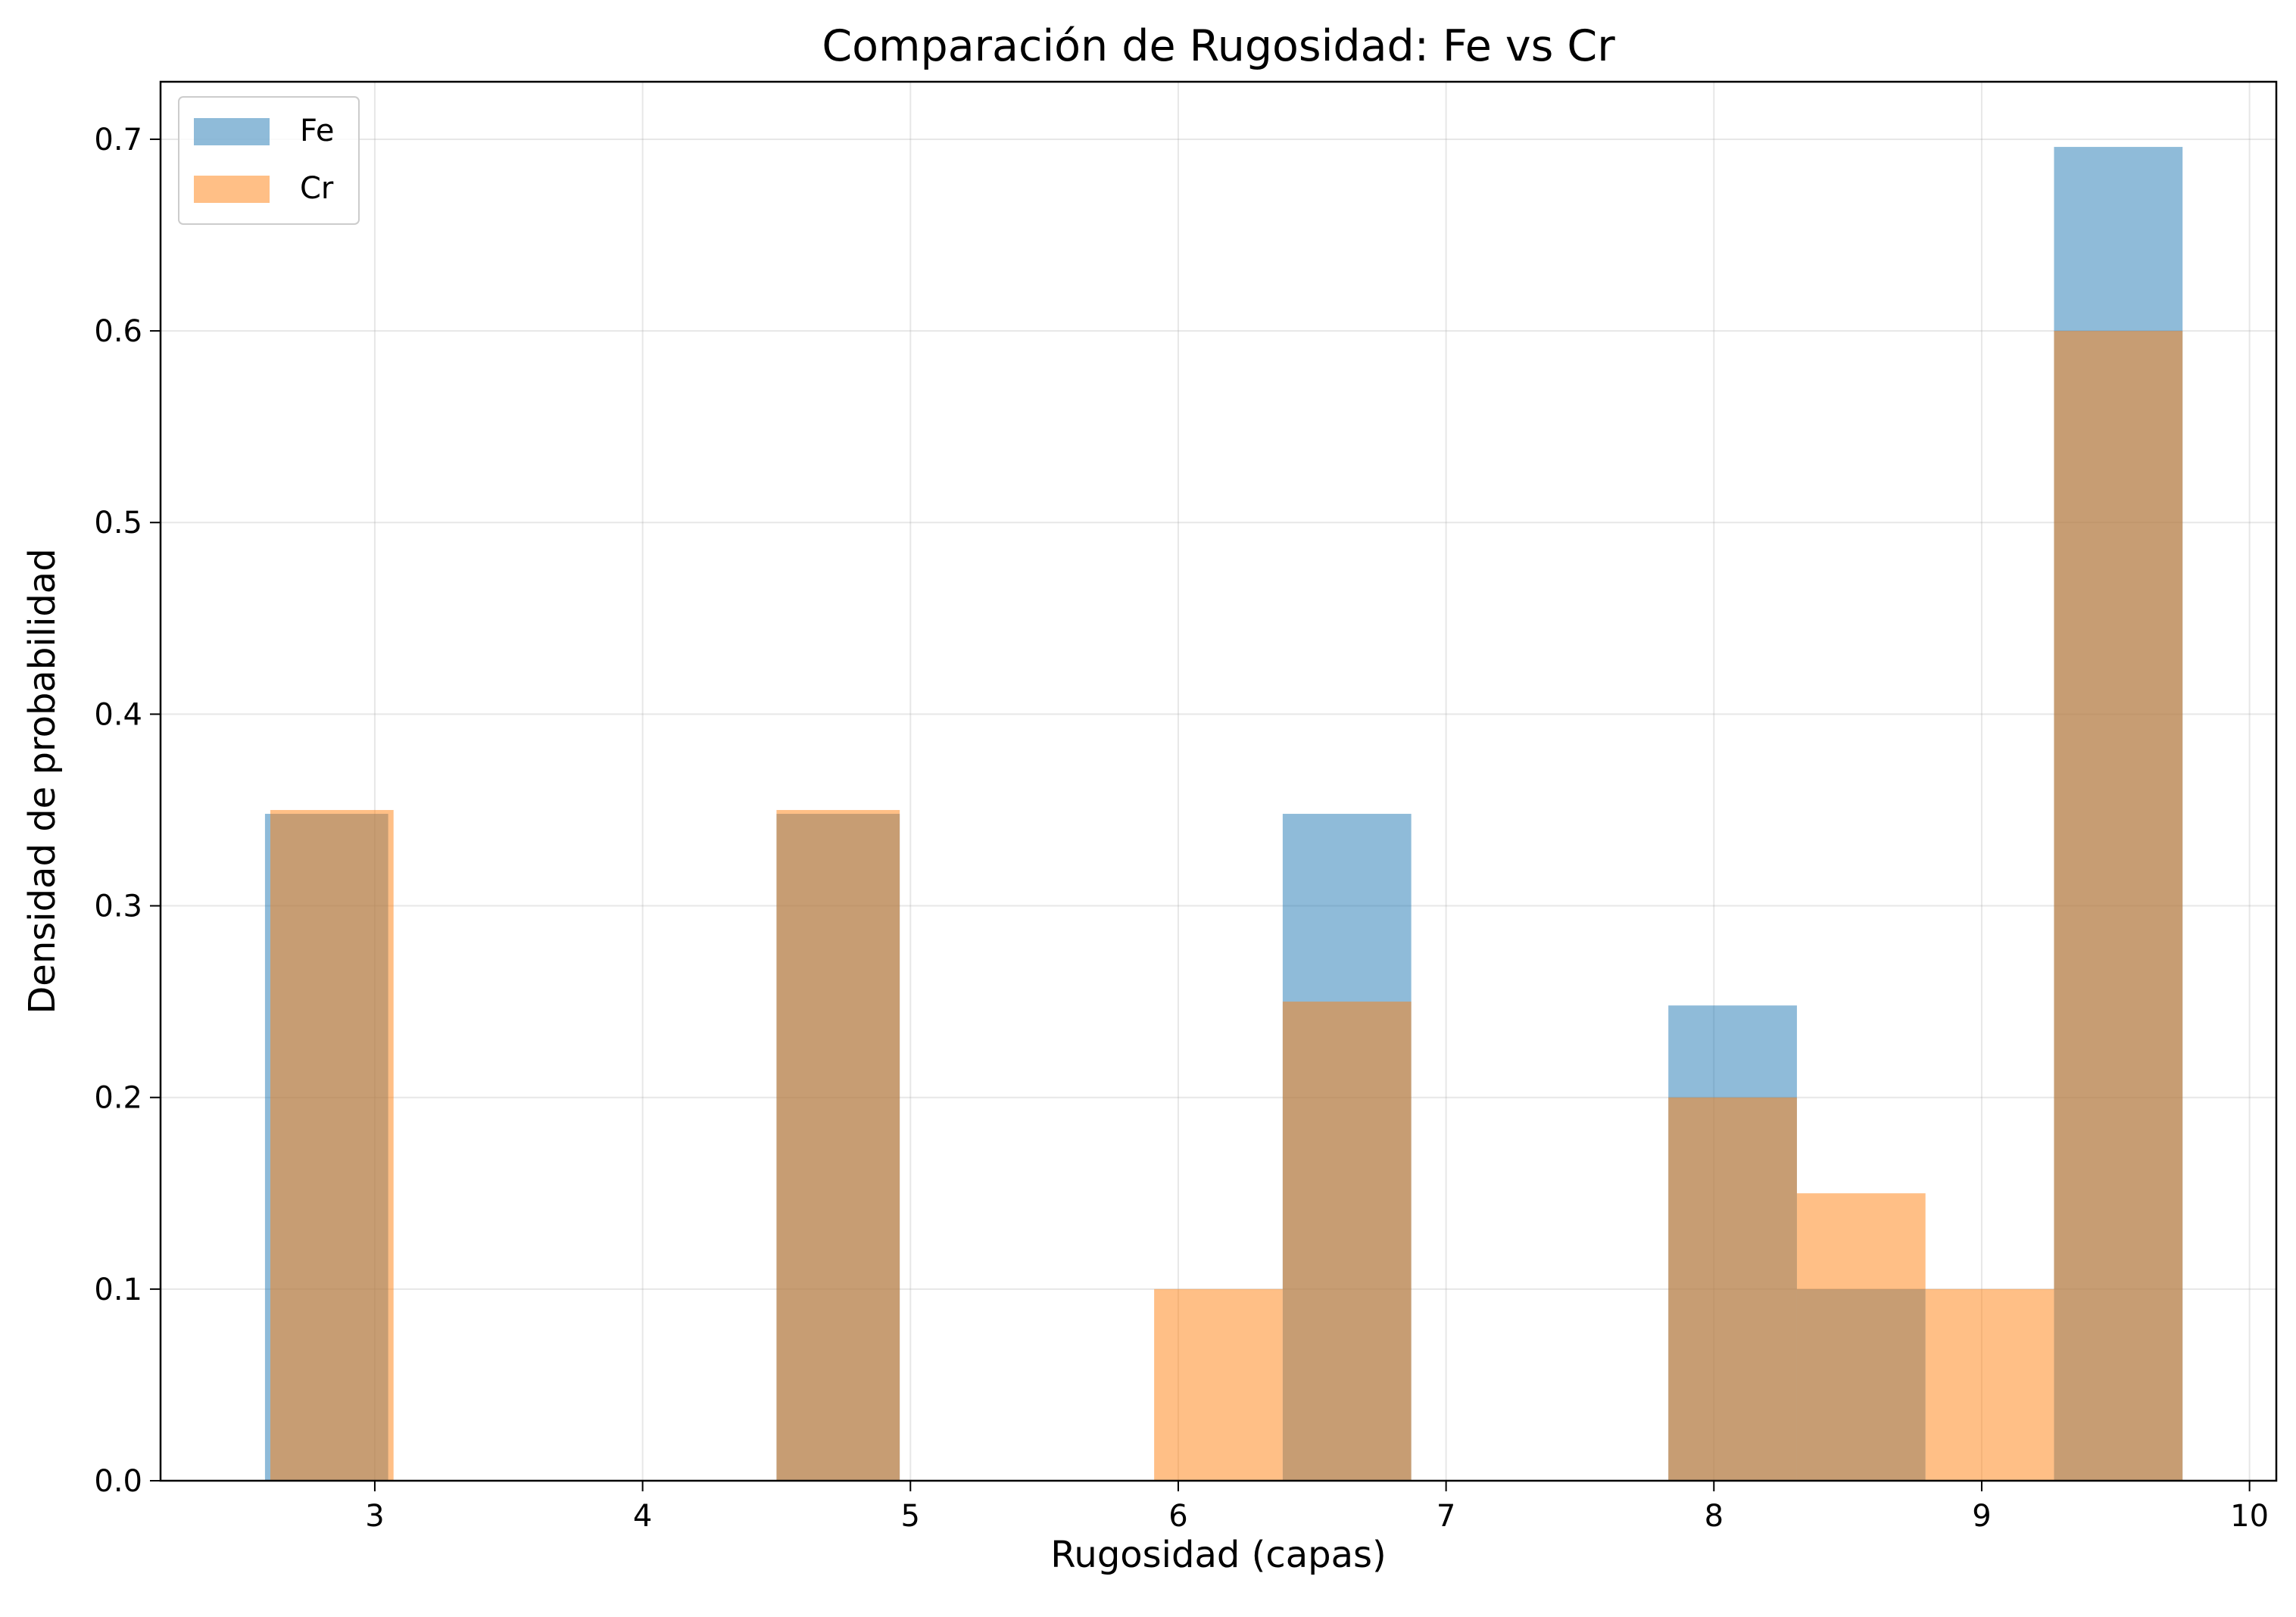  What do you see at coordinates (317, 188) in the screenshot?
I see `legend-label-cr: Cr` at bounding box center [317, 188].